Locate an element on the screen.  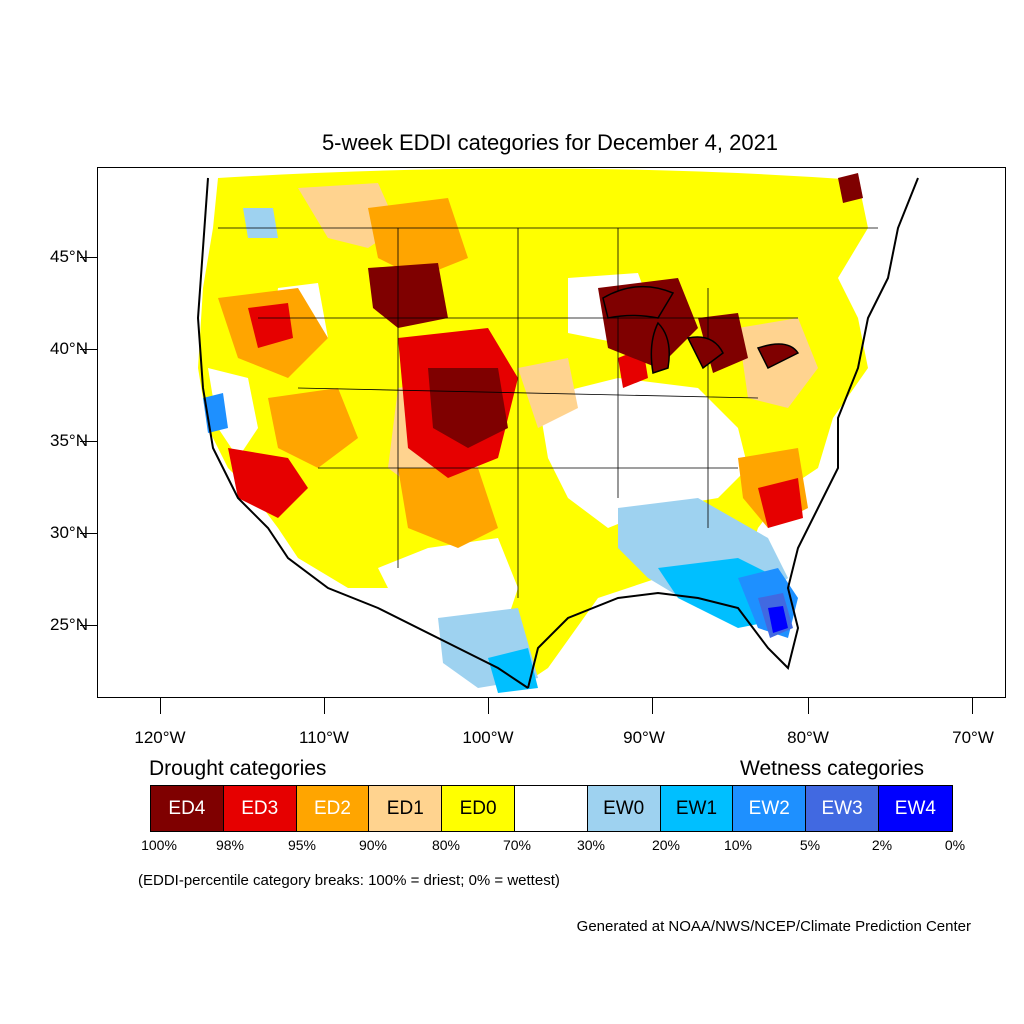
legend-neutral is located at coordinates (551, 808).